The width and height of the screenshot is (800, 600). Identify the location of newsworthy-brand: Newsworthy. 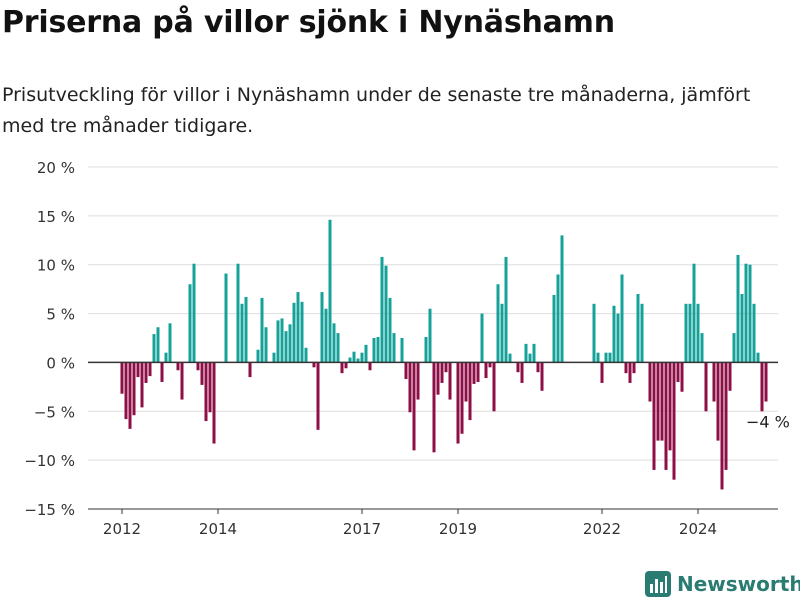
(722, 584).